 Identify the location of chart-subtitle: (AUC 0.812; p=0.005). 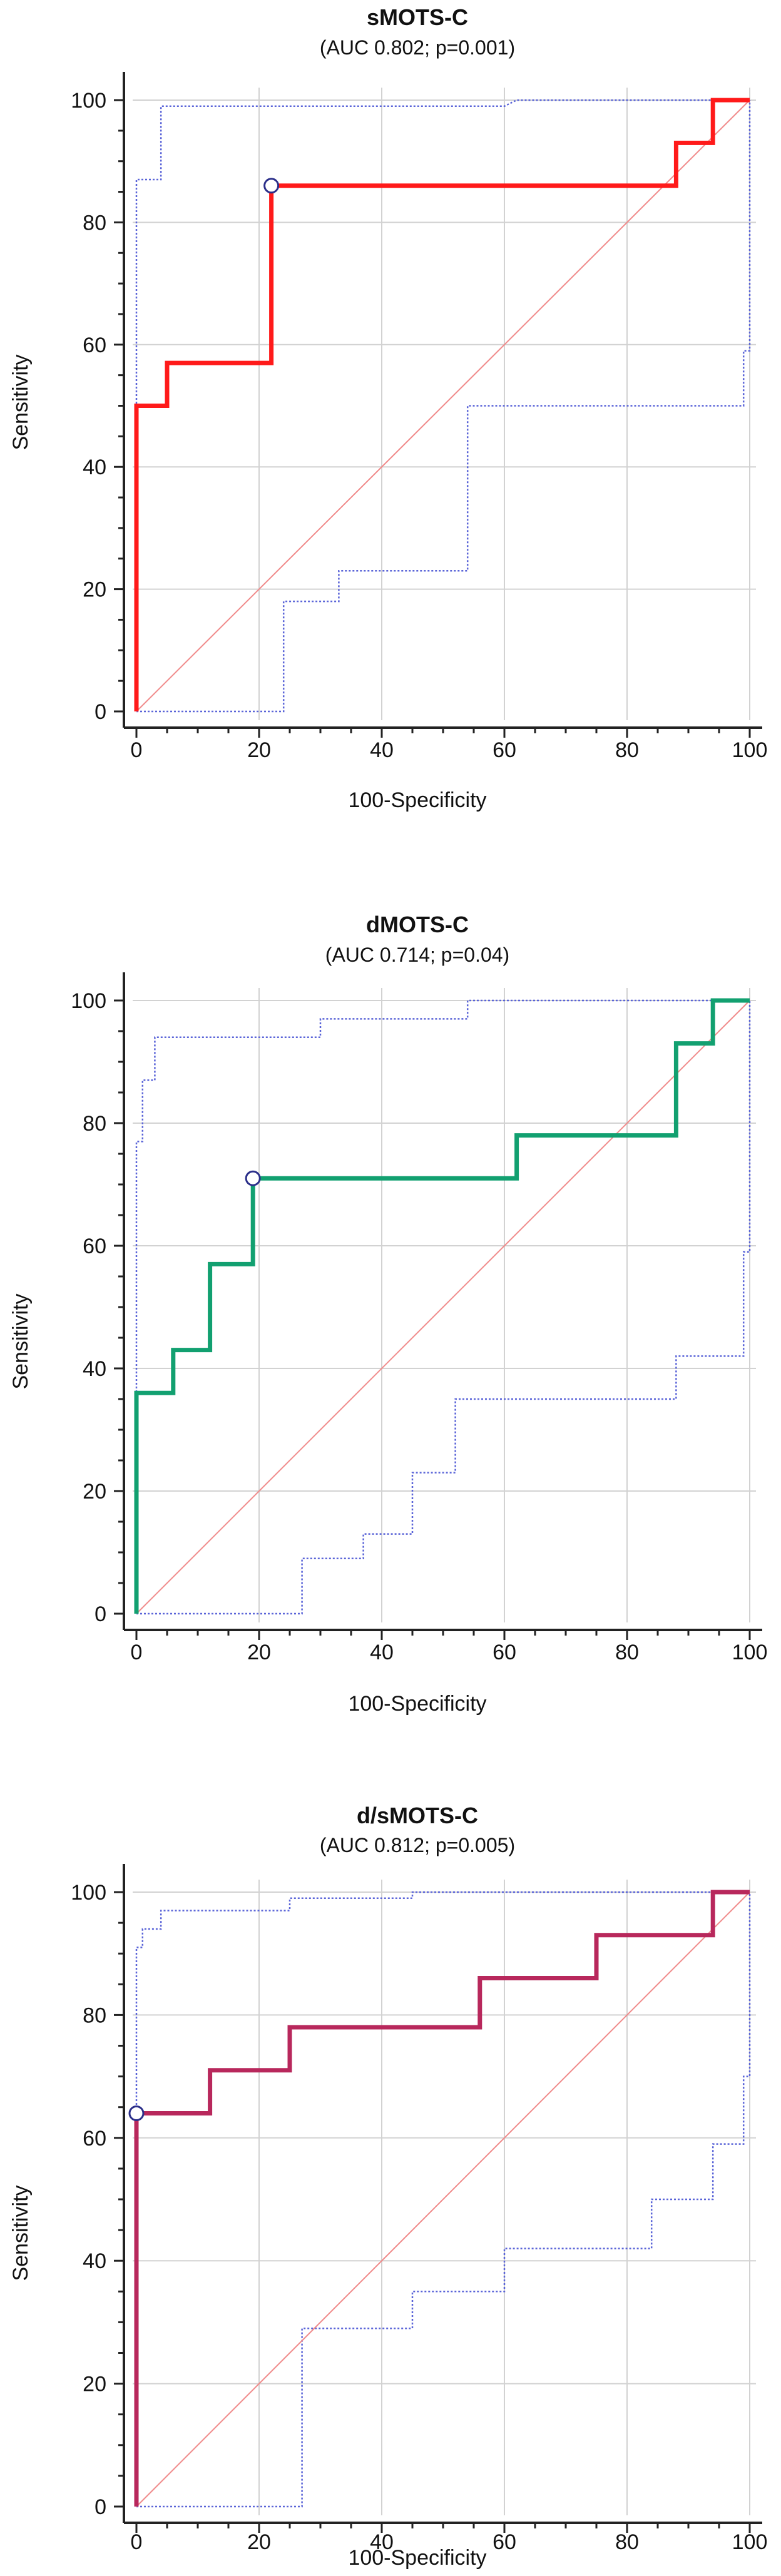
(417, 1845).